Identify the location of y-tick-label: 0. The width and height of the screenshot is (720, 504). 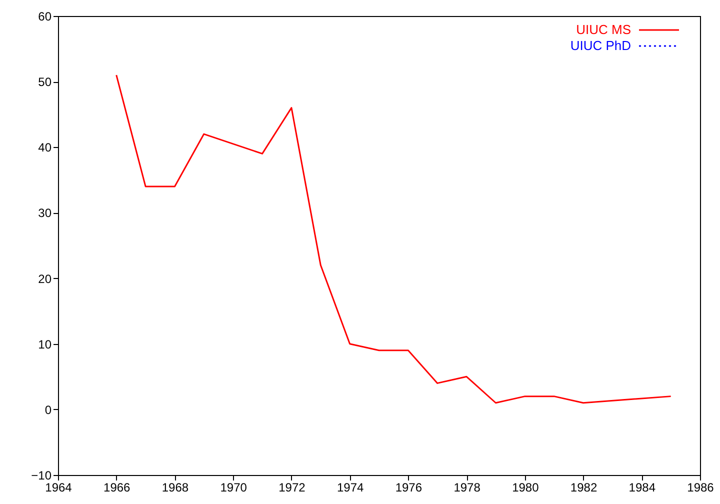
(48, 409).